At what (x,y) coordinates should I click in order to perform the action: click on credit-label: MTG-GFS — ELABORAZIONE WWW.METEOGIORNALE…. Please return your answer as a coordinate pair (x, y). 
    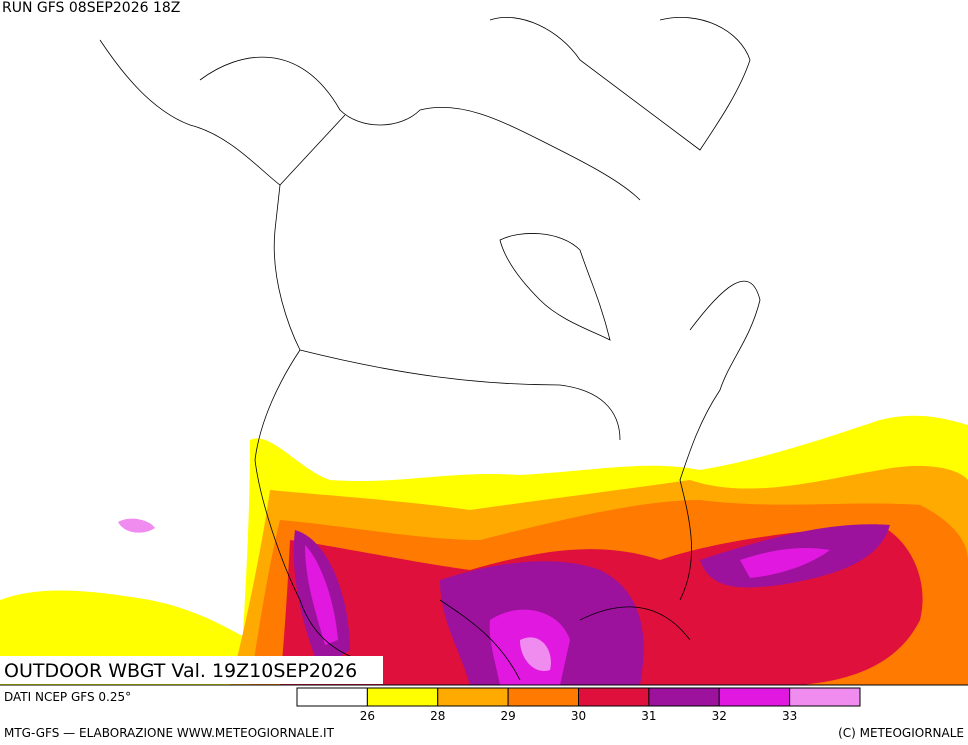
    Looking at the image, I should click on (169, 733).